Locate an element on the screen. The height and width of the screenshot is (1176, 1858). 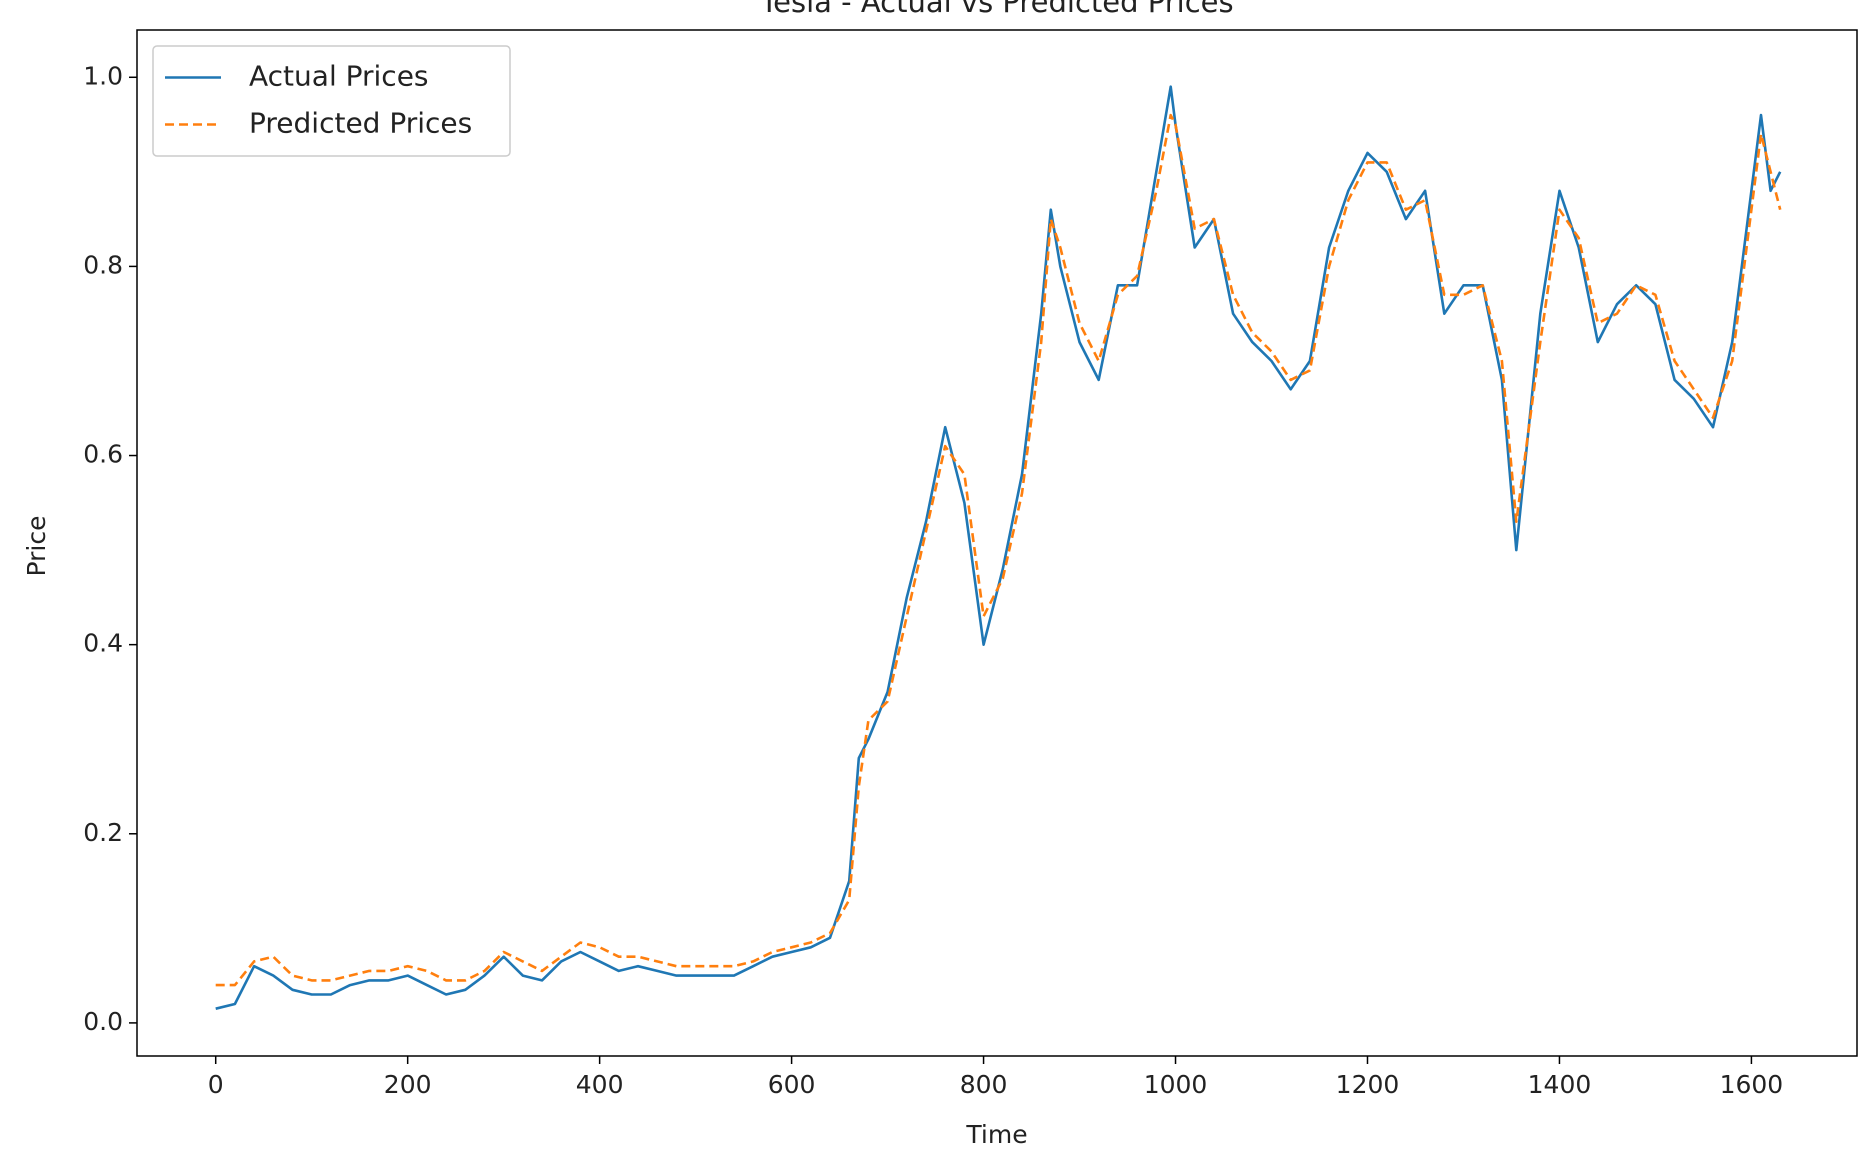
x-tick-label: 0 is located at coordinates (216, 1084).